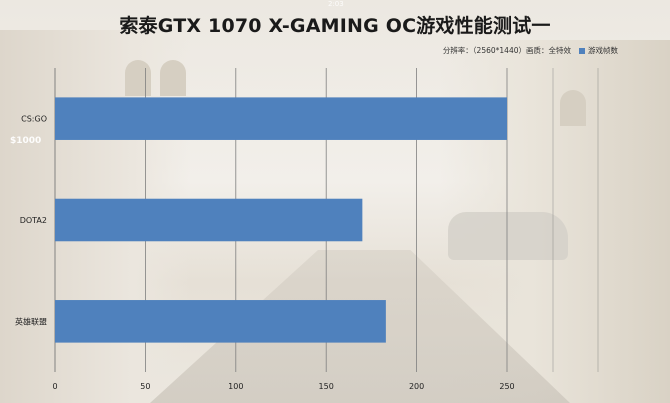 The height and width of the screenshot is (403, 670). I want to click on x-tick-label: 50, so click(145, 386).